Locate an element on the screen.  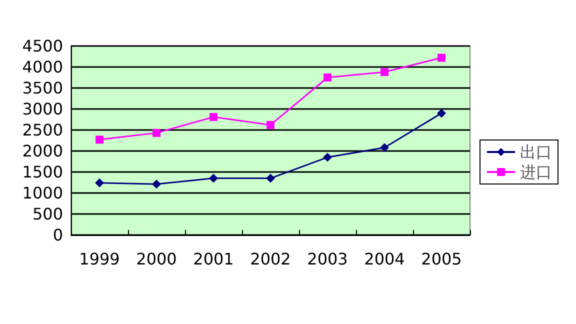
y-tick-label: 1000 is located at coordinates (42, 193).